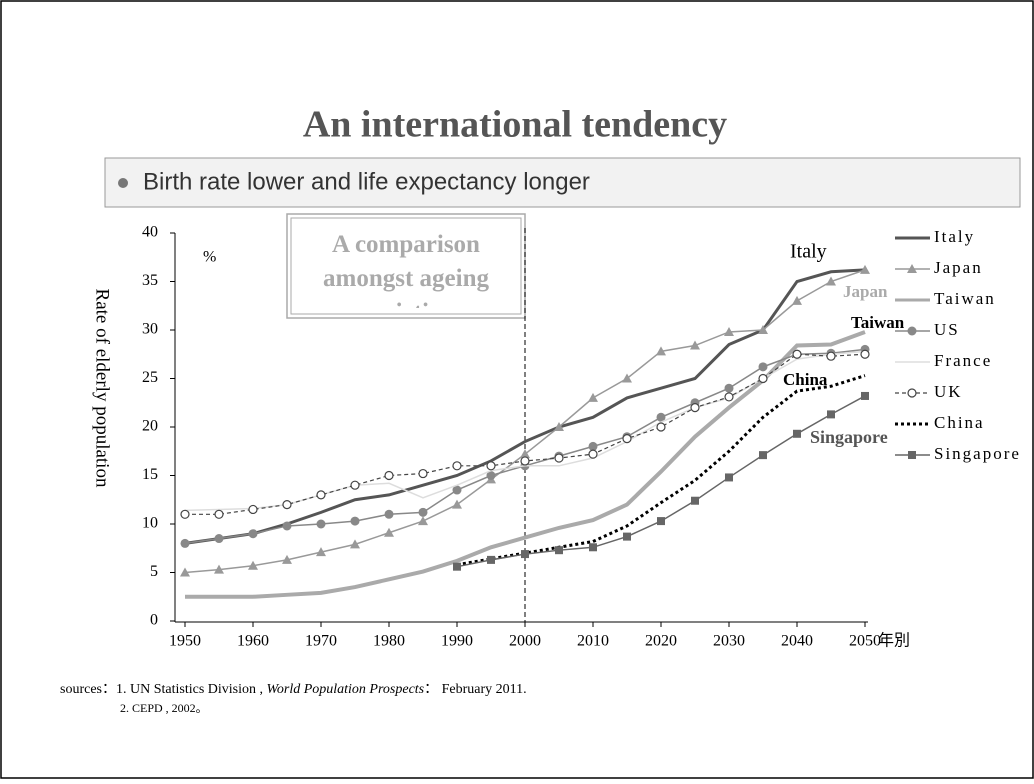 The image size is (1034, 784). What do you see at coordinates (525, 641) in the screenshot?
I see `x-tick-label: 2000` at bounding box center [525, 641].